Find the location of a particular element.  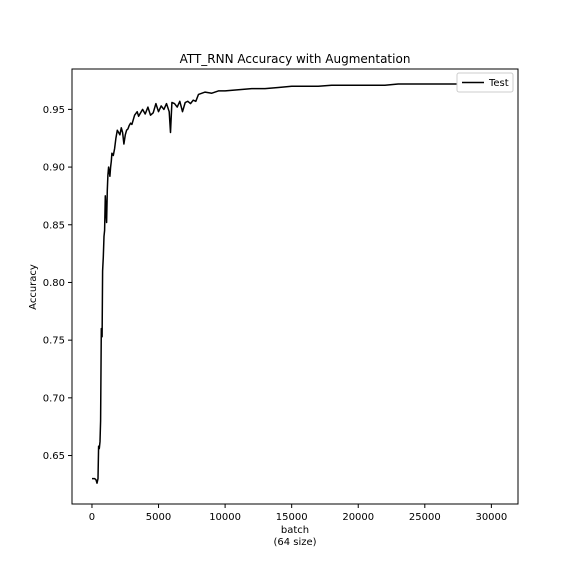

legend-label-test: Test is located at coordinates (498, 83).